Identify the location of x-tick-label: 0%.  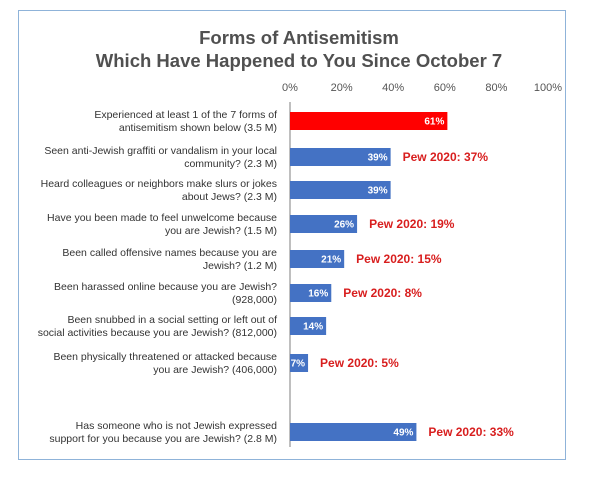
(290, 88).